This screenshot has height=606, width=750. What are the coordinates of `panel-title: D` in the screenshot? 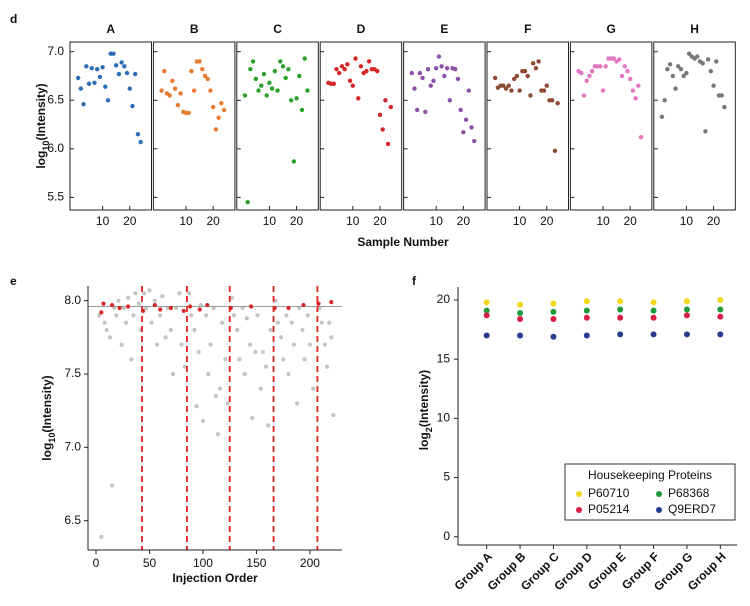 It's located at (361, 29).